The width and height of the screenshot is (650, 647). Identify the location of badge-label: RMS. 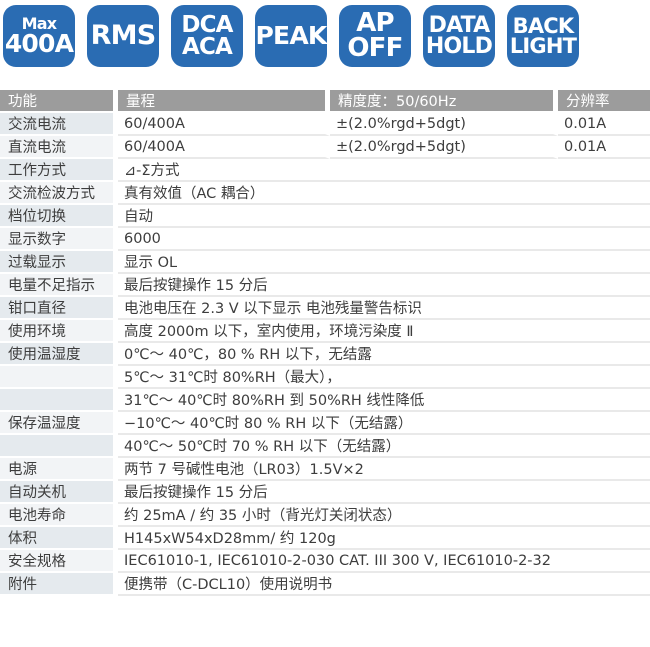
(123, 35).